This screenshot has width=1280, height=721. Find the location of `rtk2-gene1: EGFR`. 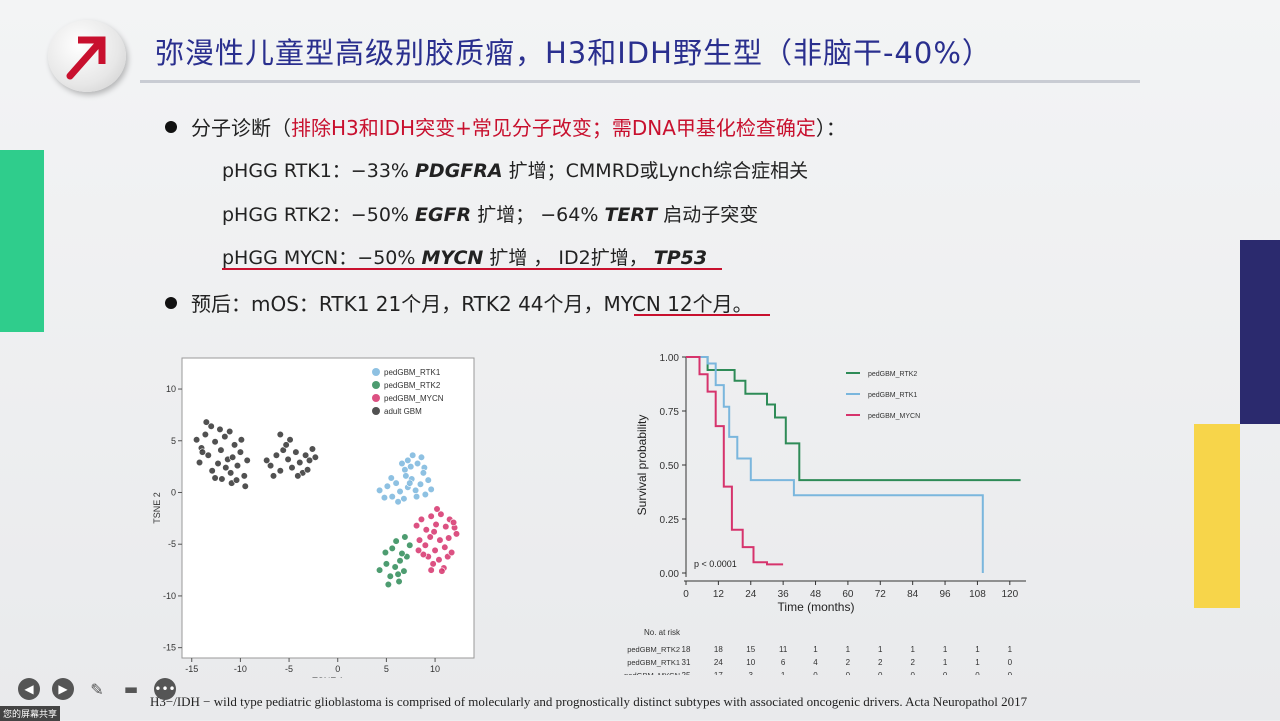

rtk2-gene1: EGFR is located at coordinates (443, 215).